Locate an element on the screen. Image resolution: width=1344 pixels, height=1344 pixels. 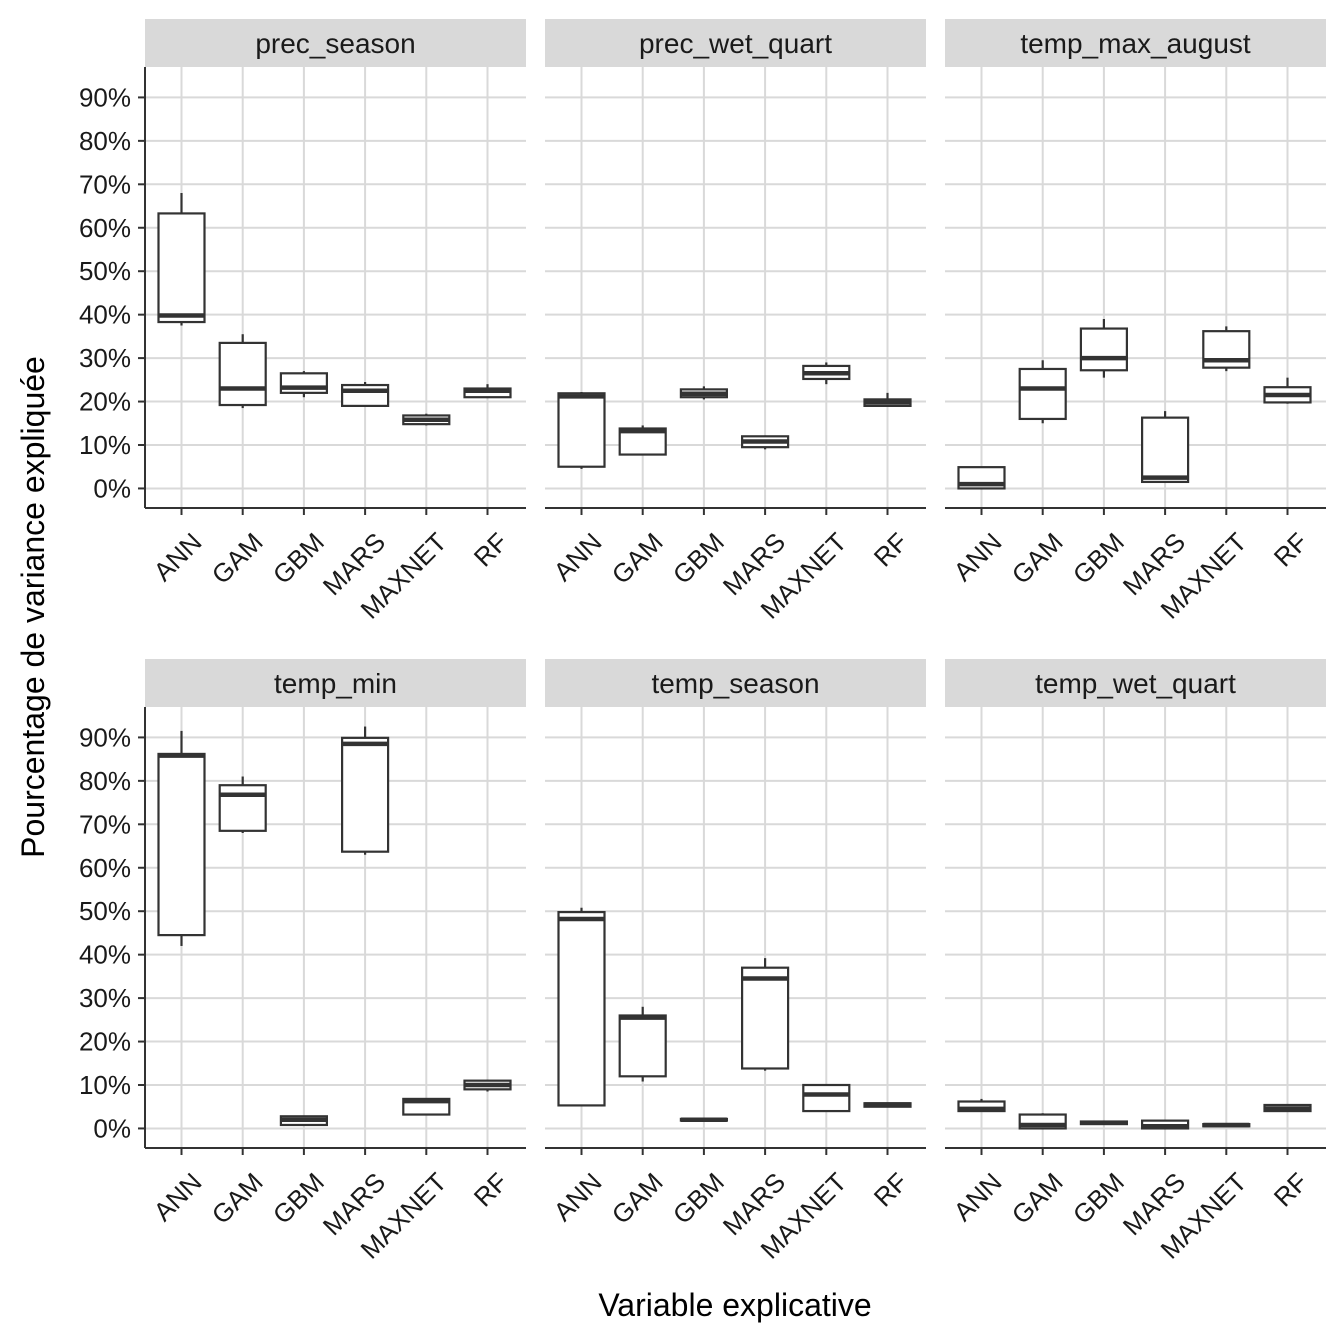
boxplot-prec_wet_quart-ann is located at coordinates (581, 430).